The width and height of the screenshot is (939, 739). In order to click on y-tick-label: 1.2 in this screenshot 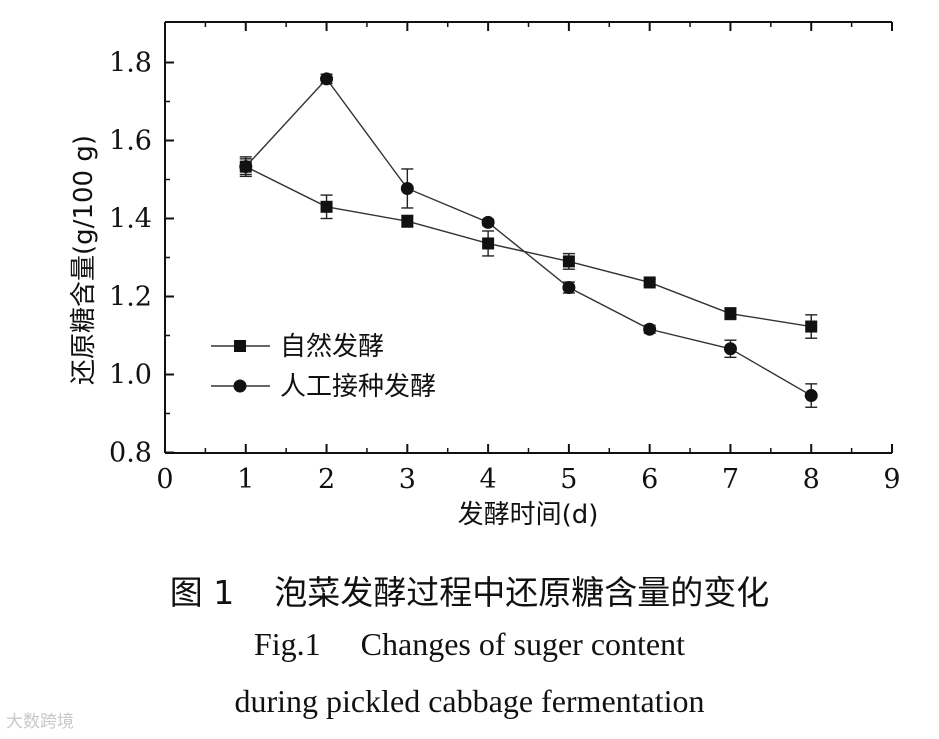, I will do `click(130, 297)`.